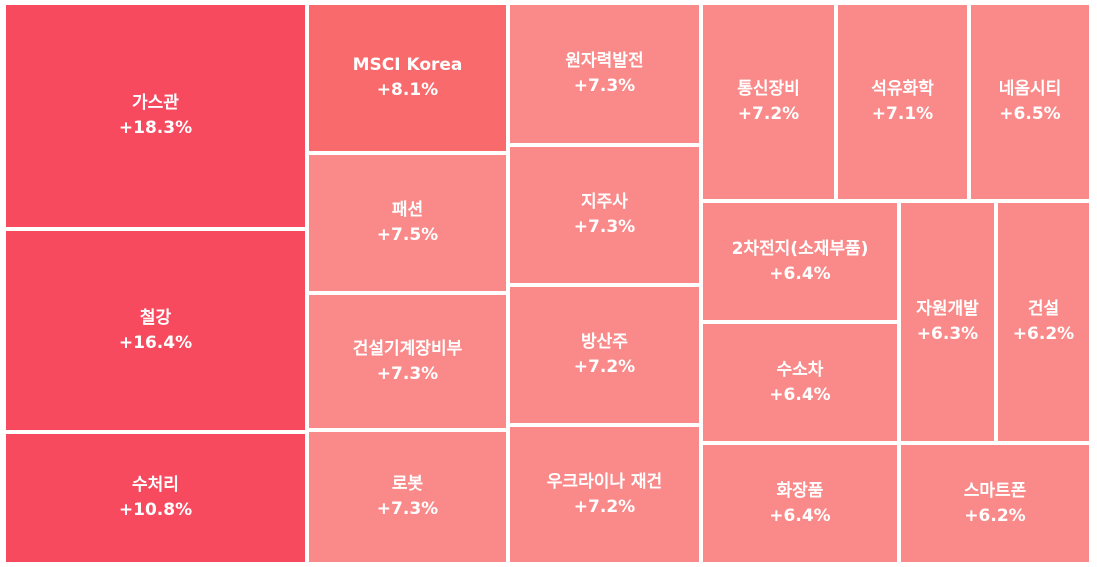 Image resolution: width=1097 pixels, height=567 pixels. Describe the element at coordinates (947, 334) in the screenshot. I see `tile-value: +6.3%` at that location.